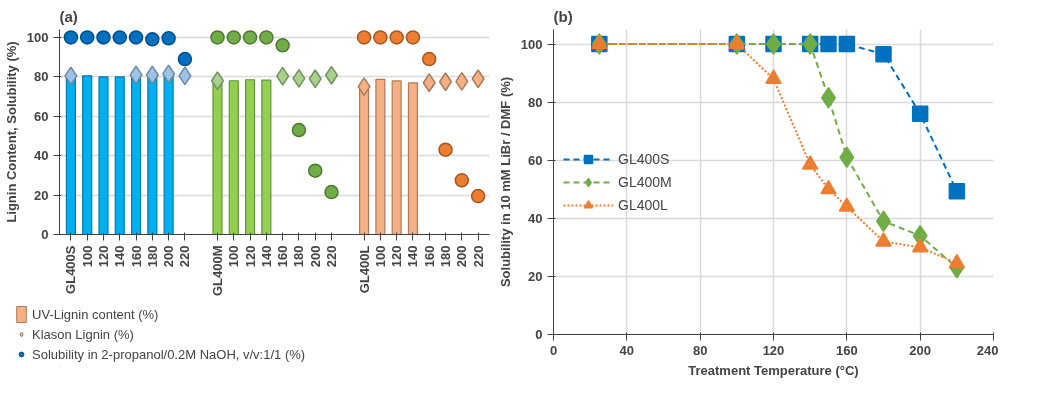 The height and width of the screenshot is (403, 1056). What do you see at coordinates (68, 16) in the screenshot?
I see `chart-title: (a)` at bounding box center [68, 16].